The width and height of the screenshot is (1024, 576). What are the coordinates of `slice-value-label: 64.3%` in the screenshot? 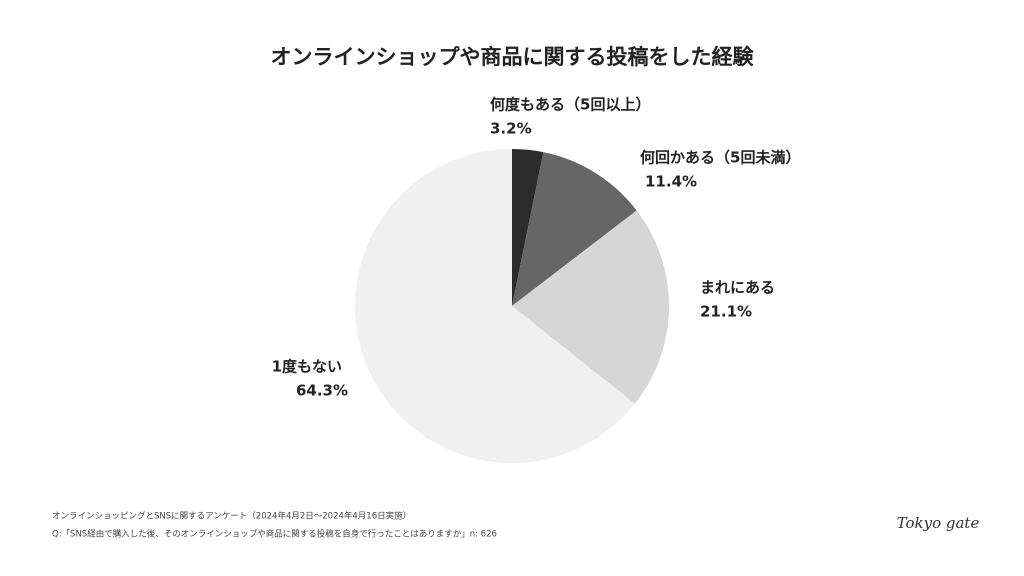 It's located at (322, 391).